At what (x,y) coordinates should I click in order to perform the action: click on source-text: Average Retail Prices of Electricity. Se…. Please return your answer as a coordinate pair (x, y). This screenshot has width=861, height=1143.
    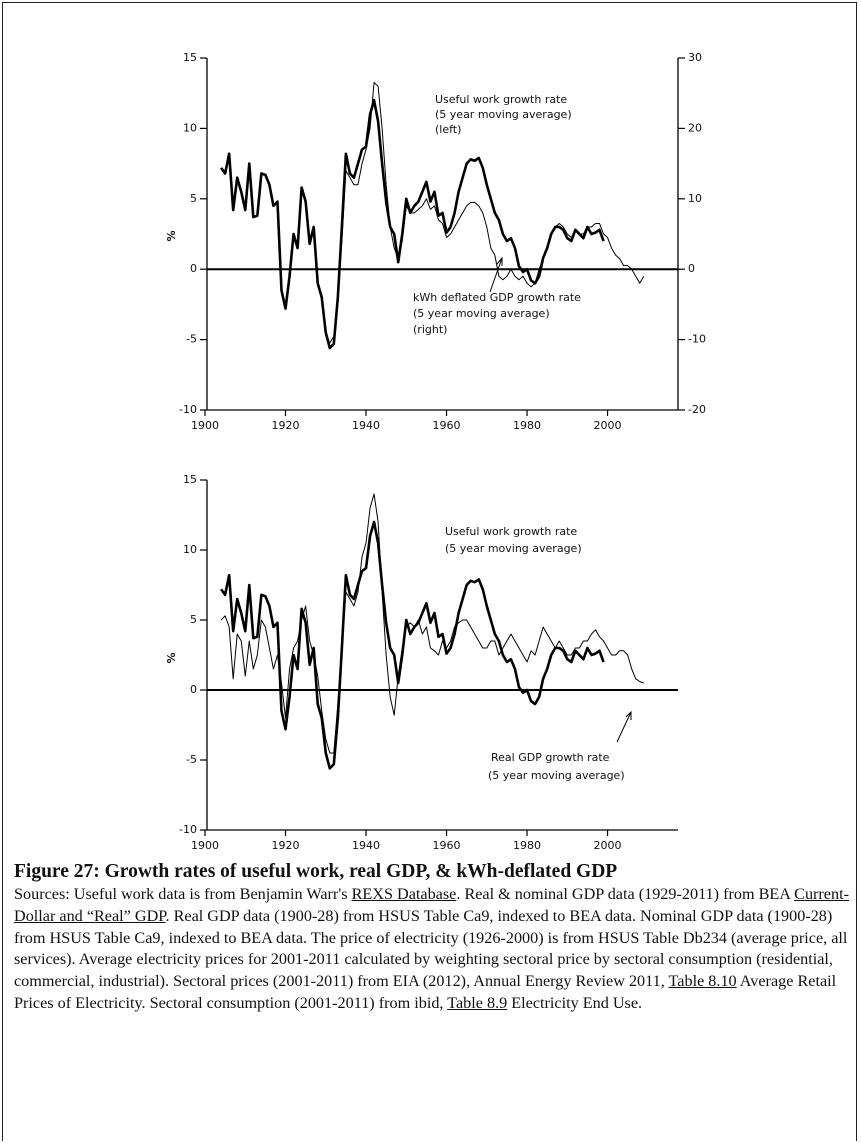
    Looking at the image, I should click on (425, 992).